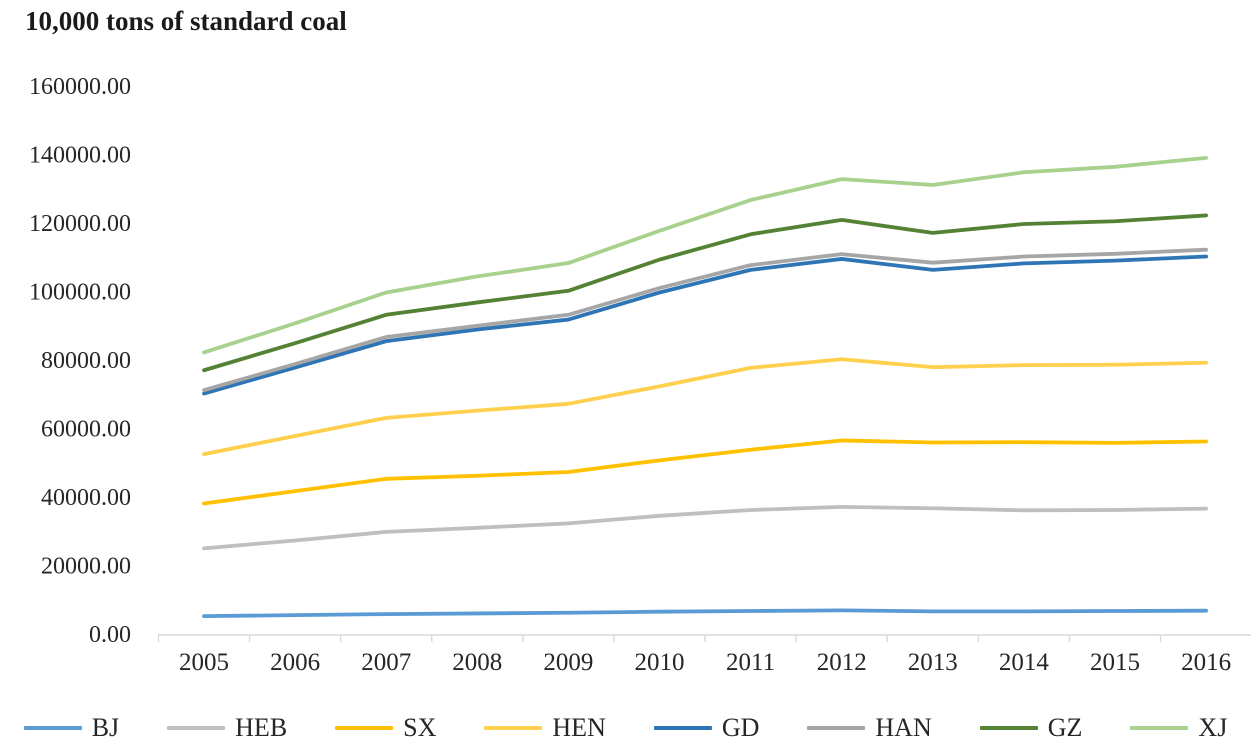 This screenshot has height=748, width=1251. What do you see at coordinates (869, 728) in the screenshot?
I see `legend-item-han: HAN` at bounding box center [869, 728].